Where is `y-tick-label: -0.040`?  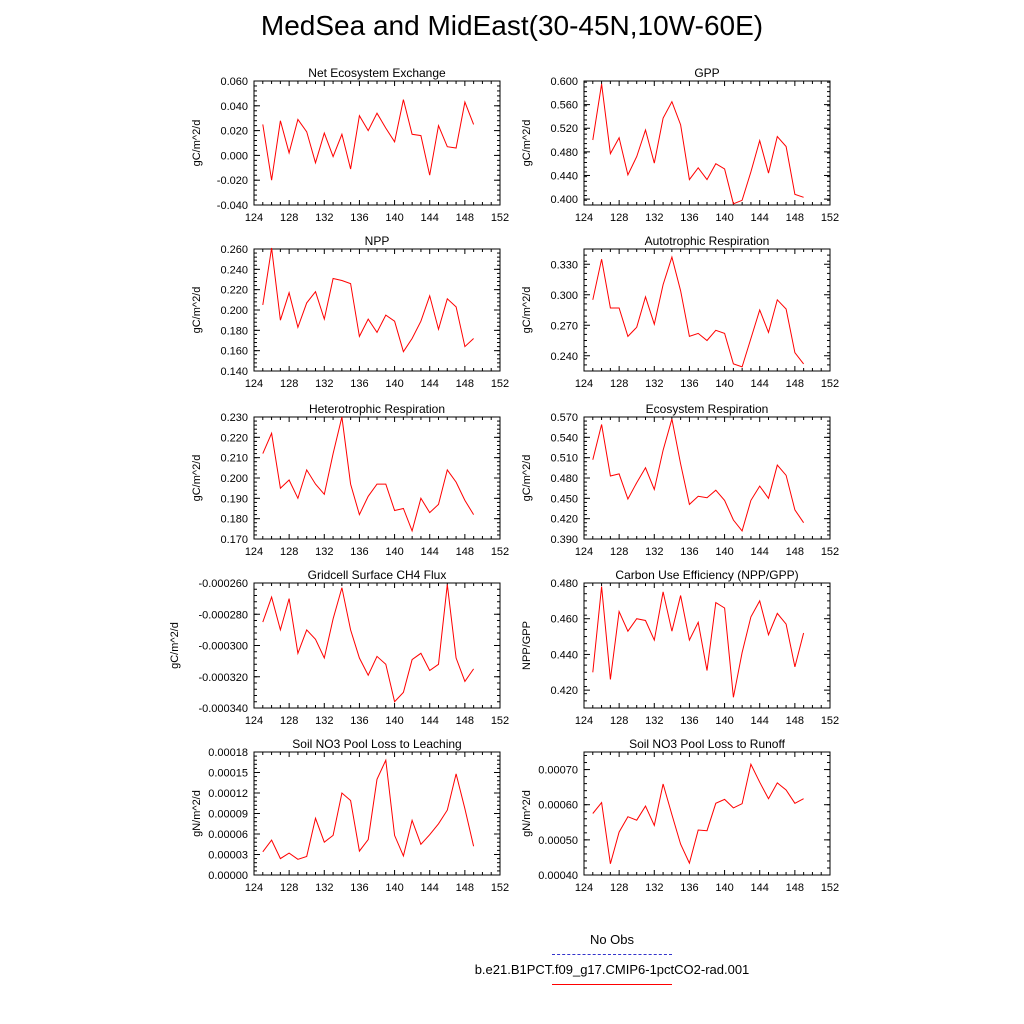
y-tick-label: -0.040 is located at coordinates (232, 206).